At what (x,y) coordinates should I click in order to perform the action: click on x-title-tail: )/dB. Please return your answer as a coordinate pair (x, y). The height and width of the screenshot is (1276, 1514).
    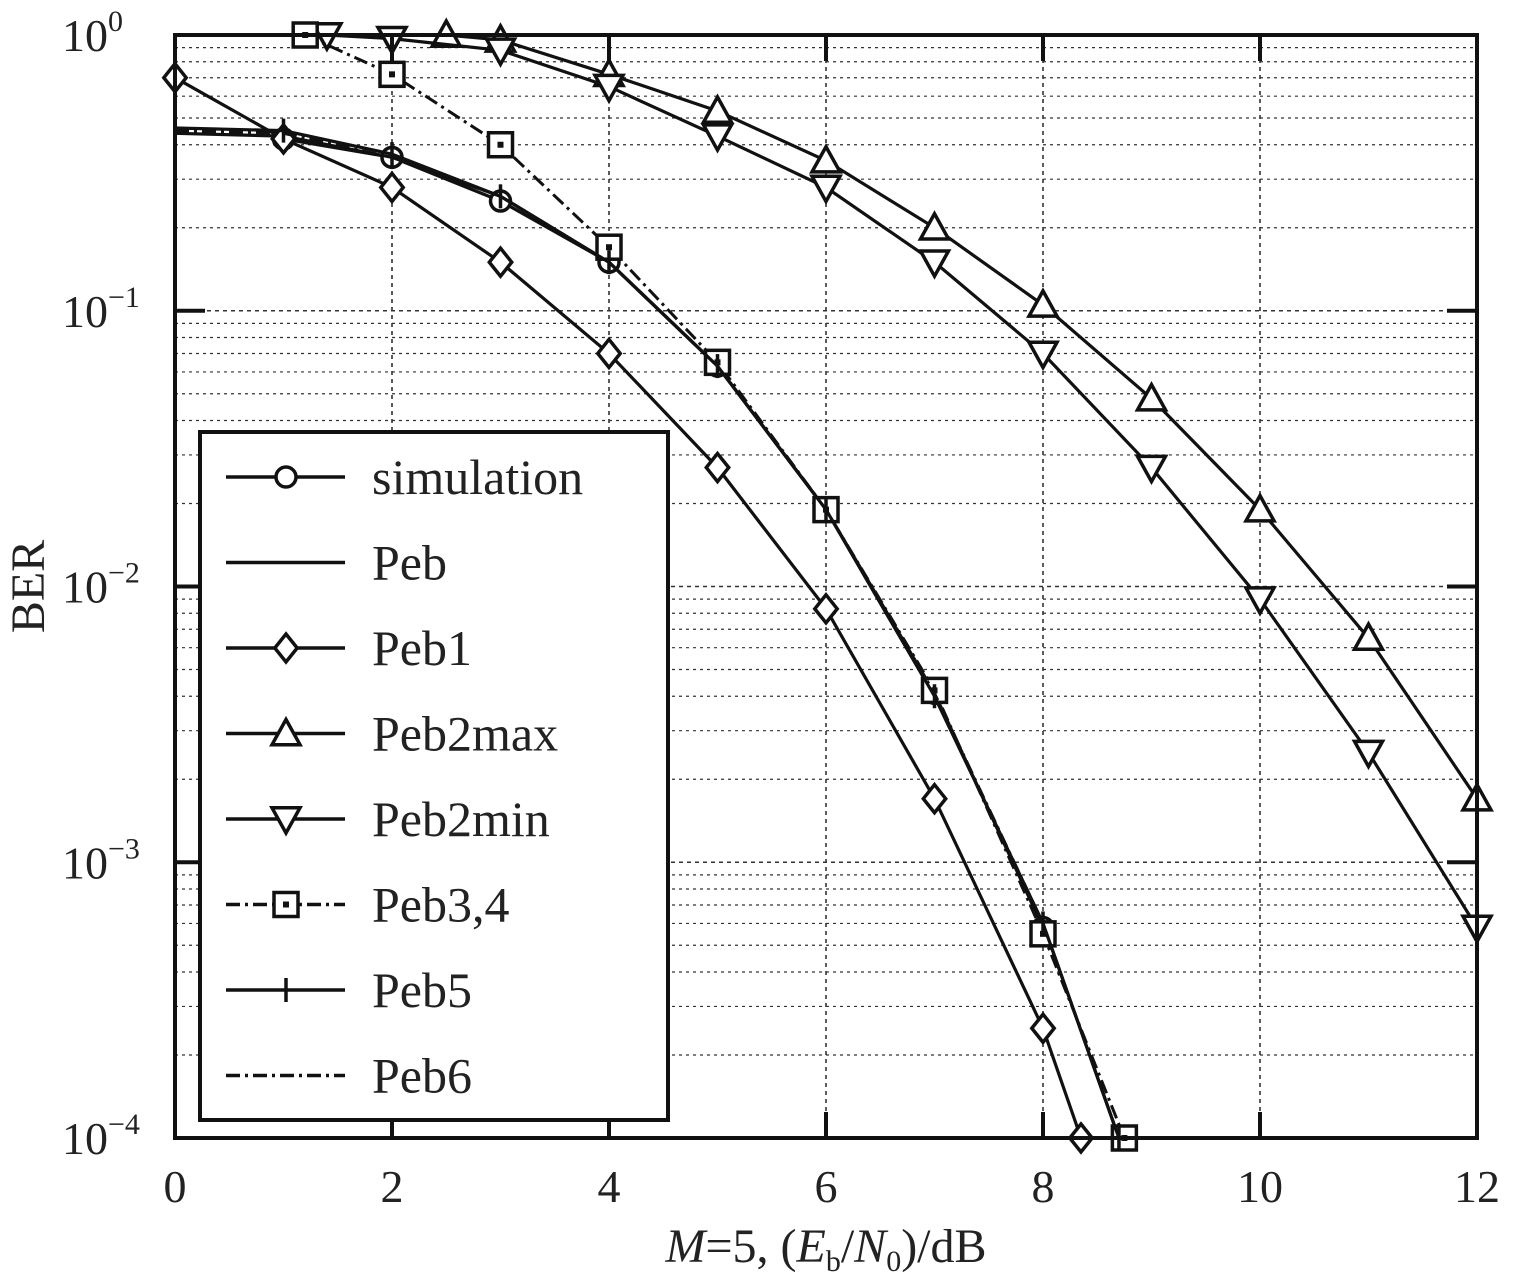
    Looking at the image, I should click on (943, 1246).